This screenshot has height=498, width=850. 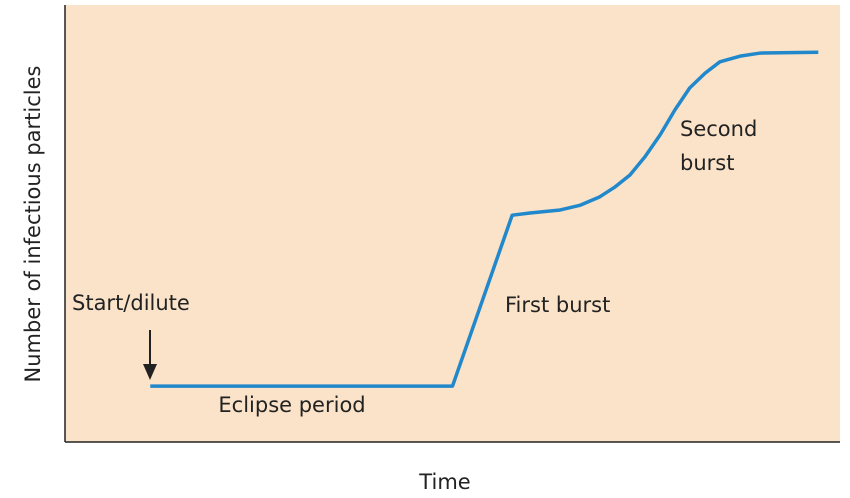 I want to click on annotation: First burst, so click(x=557, y=305).